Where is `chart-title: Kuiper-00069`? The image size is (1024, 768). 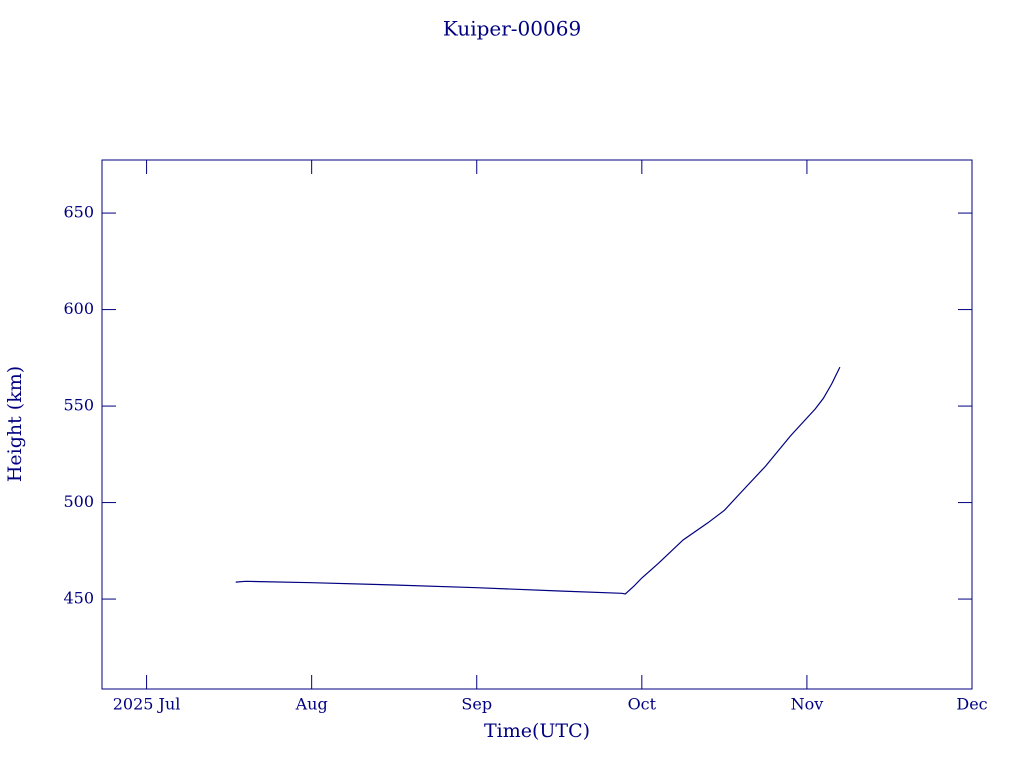
chart-title: Kuiper-00069 is located at coordinates (512, 29).